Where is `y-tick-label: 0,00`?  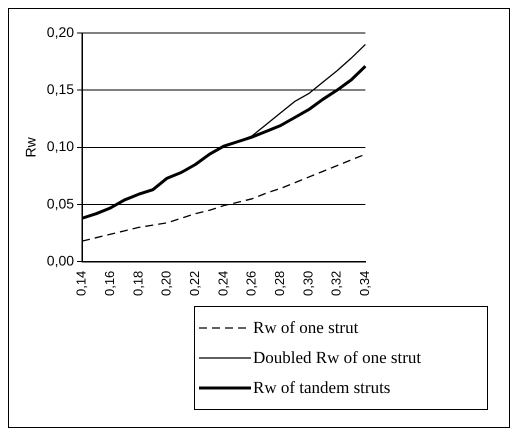
y-tick-label: 0,00 is located at coordinates (60, 260).